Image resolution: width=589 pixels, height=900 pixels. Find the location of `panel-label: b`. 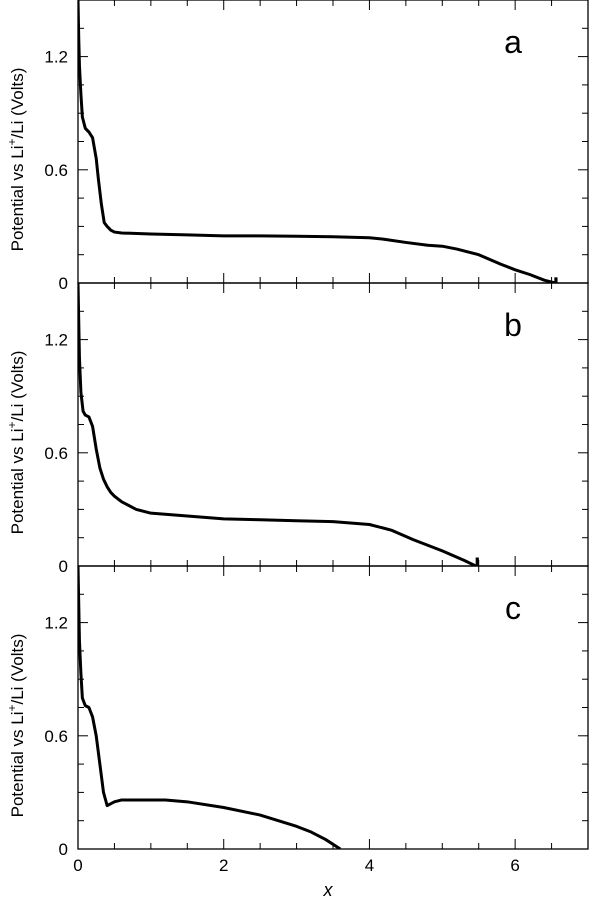

panel-label: b is located at coordinates (513, 325).